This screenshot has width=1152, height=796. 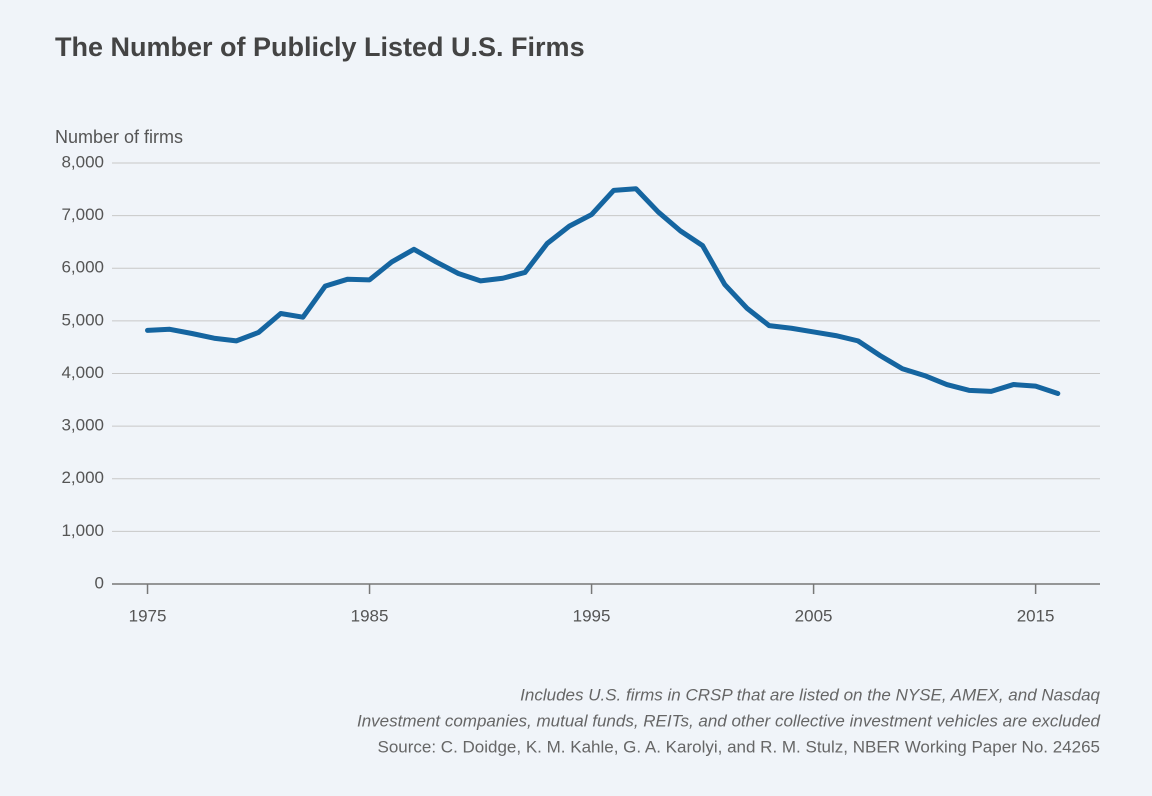 I want to click on y-tick-label: 4,000, so click(x=82, y=372).